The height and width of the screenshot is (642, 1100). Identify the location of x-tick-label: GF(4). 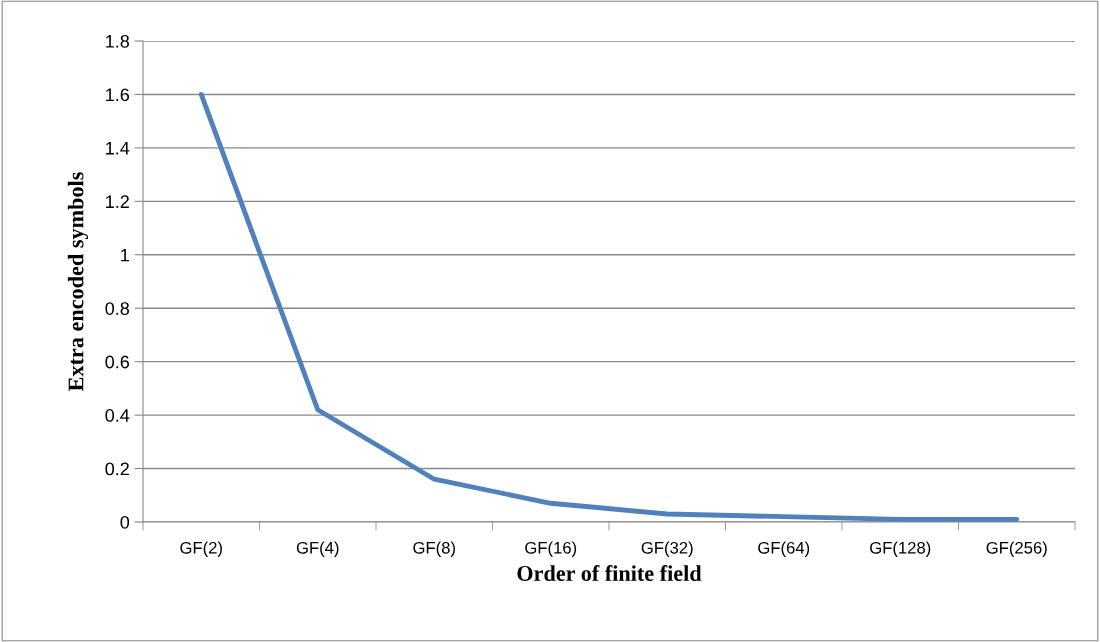
(317, 549).